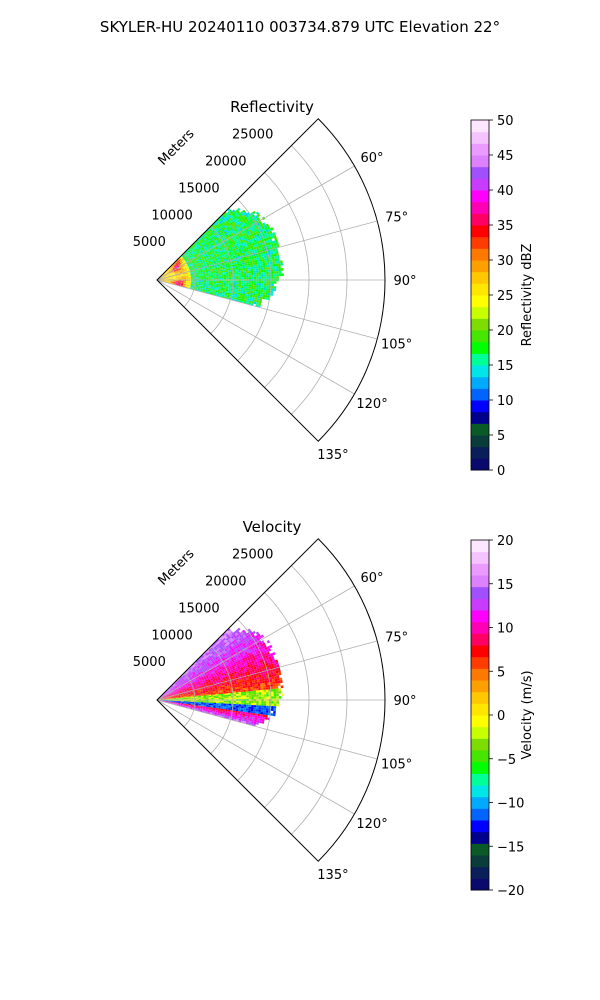 This screenshot has height=1000, width=600. I want to click on colorbar-tick-label: 40, so click(505, 191).